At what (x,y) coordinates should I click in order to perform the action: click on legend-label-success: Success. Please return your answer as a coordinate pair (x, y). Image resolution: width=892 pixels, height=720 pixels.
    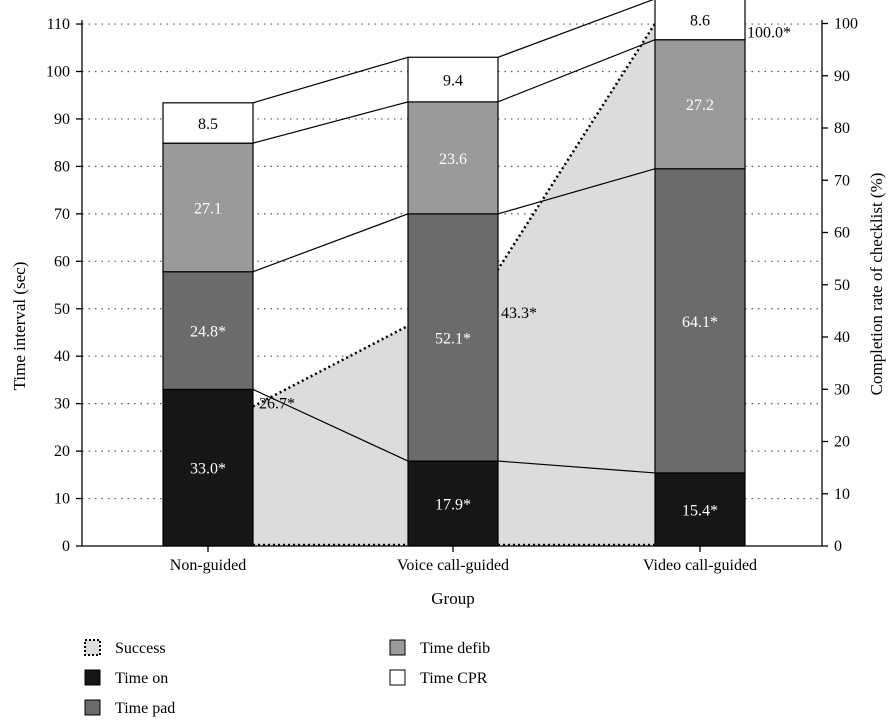
    Looking at the image, I should click on (140, 648).